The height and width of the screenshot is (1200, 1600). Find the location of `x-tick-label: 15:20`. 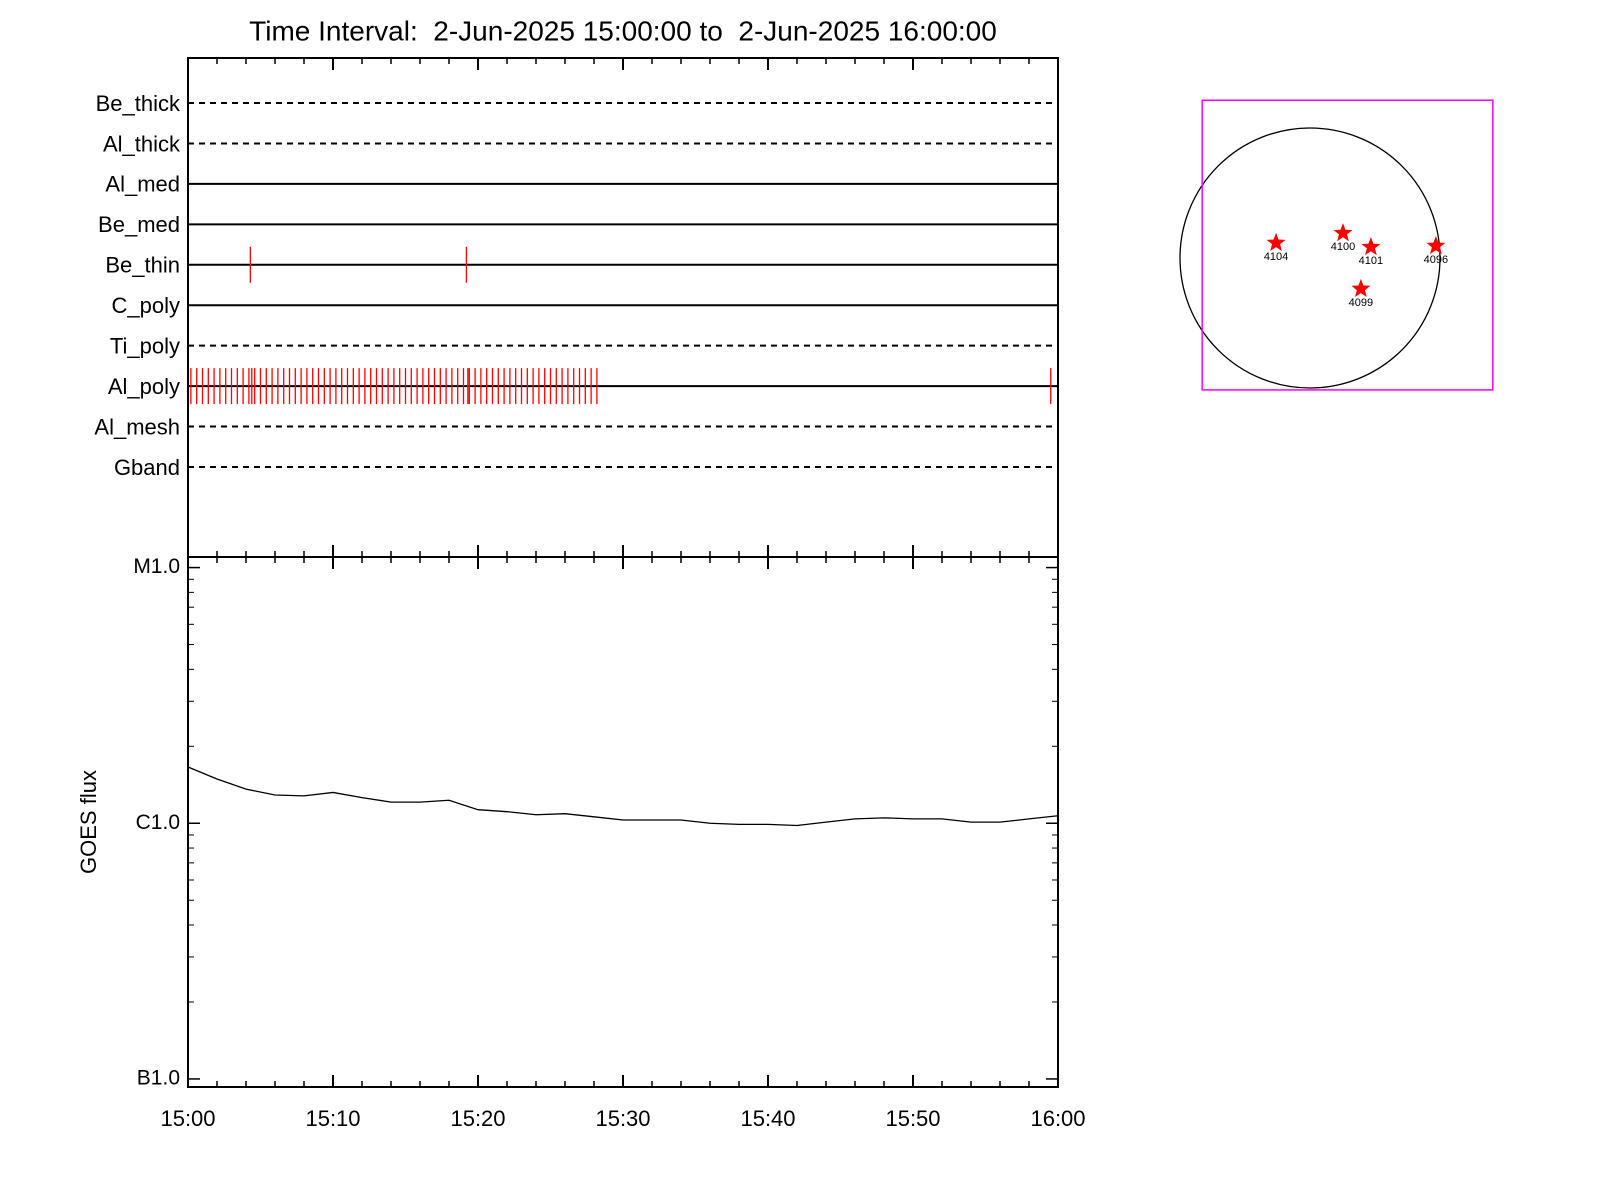

x-tick-label: 15:20 is located at coordinates (477, 1118).